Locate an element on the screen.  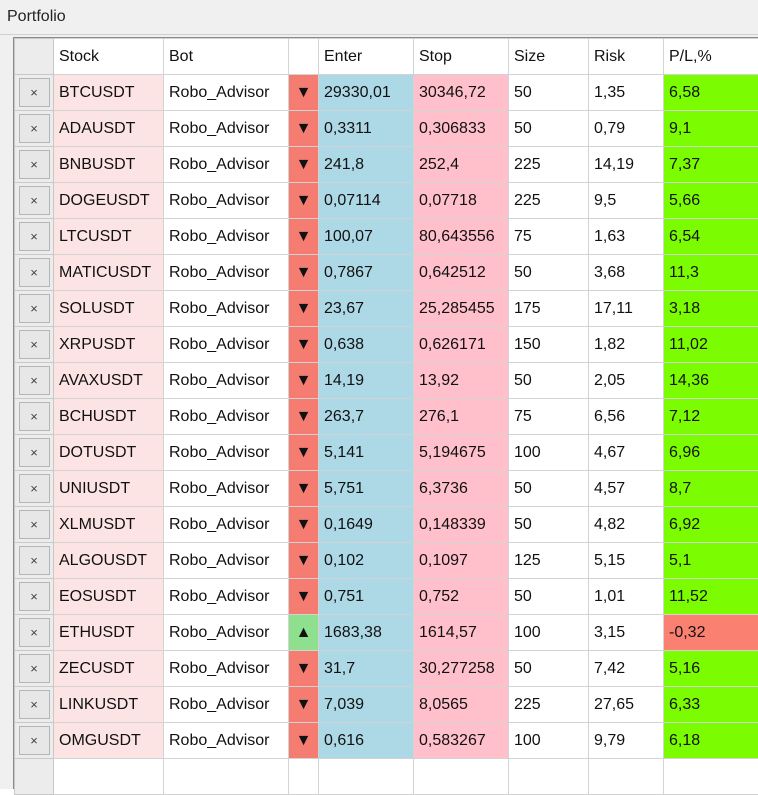
stock-cell: EOSUSDT is located at coordinates (109, 597).